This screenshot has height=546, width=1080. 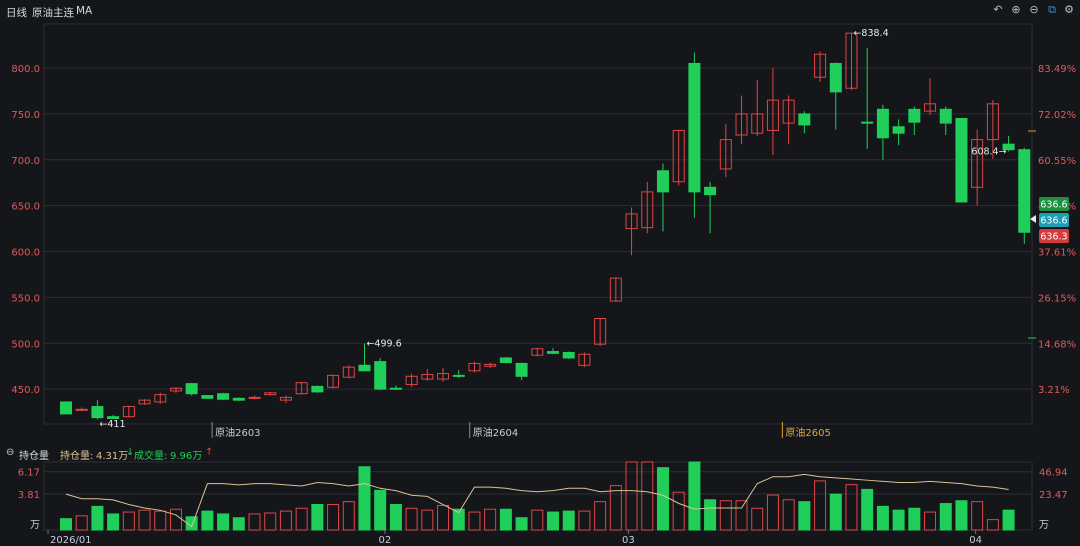 I want to click on pct-tick-label: 37.61%, so click(x=1057, y=253).